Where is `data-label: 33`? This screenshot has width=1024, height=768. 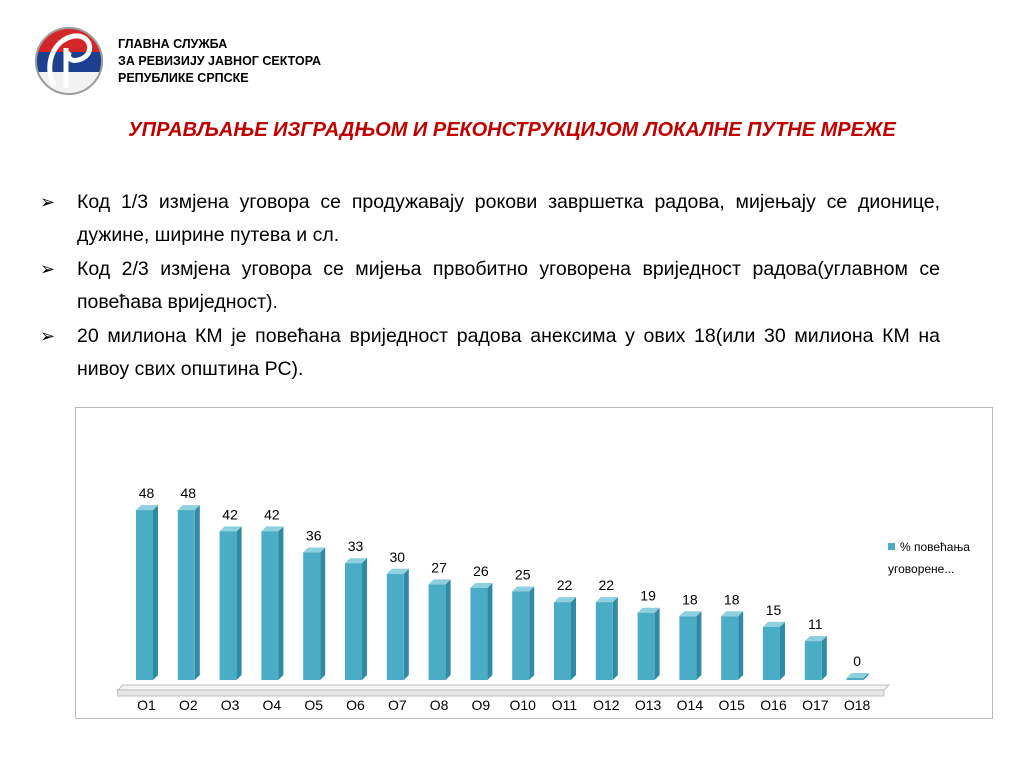
data-label: 33 is located at coordinates (356, 546).